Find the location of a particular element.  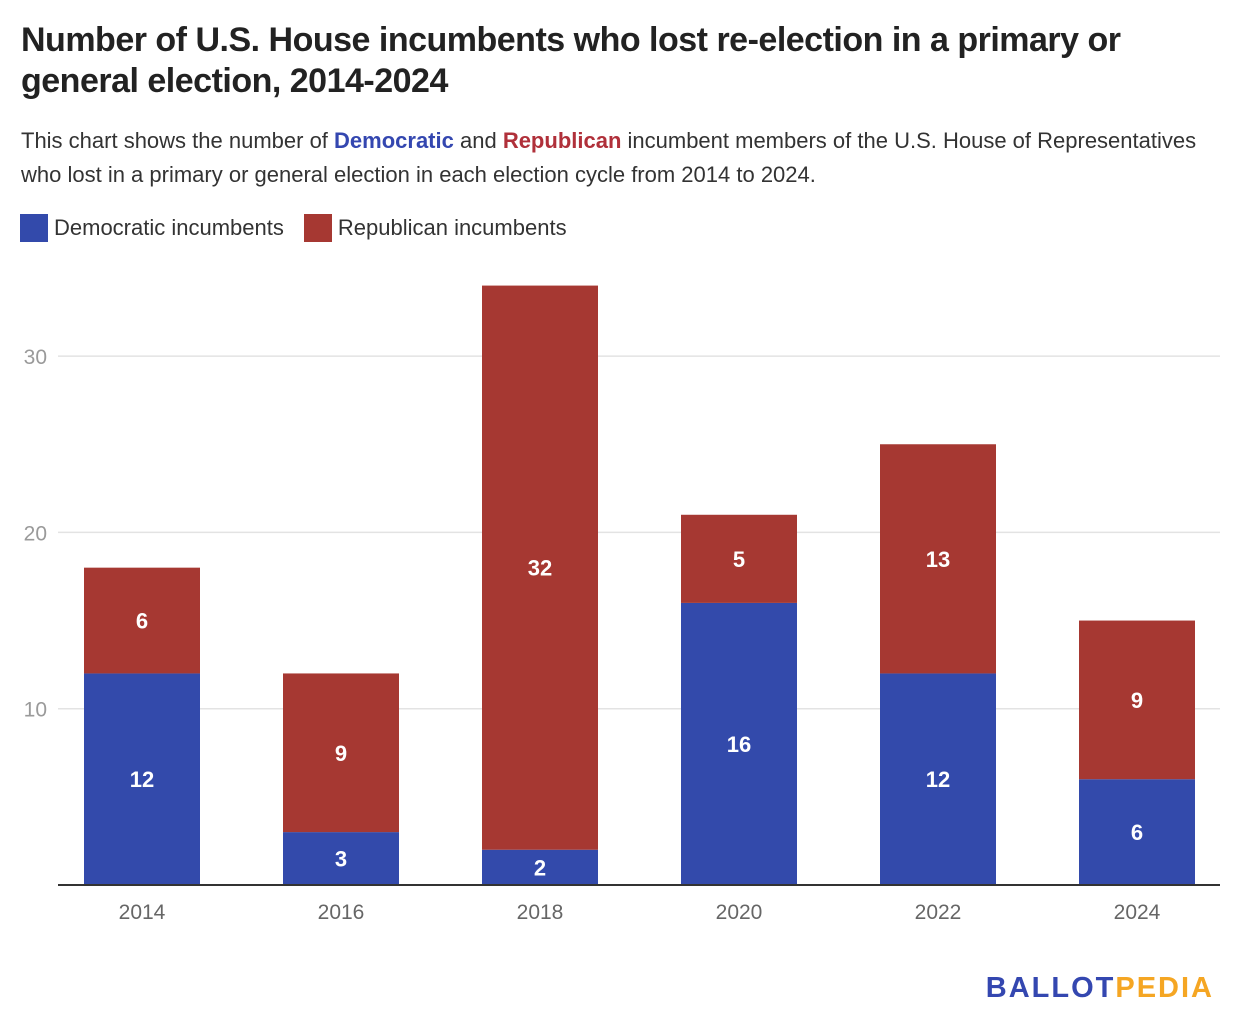

y-tick-label: 10 is located at coordinates (35, 710).